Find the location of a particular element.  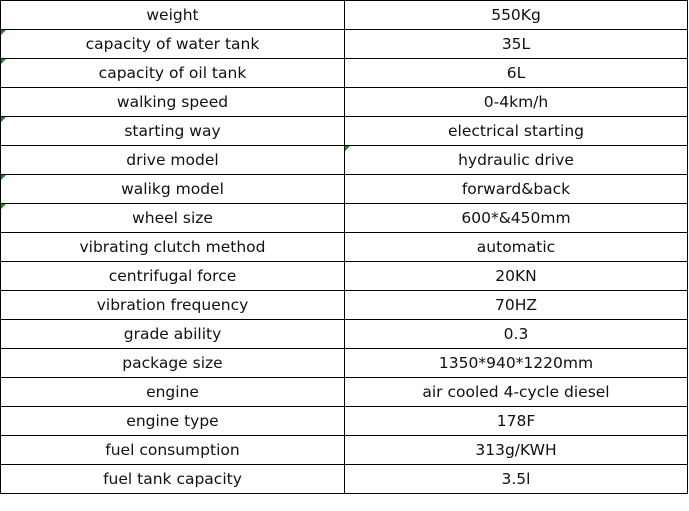

spec-label: wheel size is located at coordinates (172, 218).